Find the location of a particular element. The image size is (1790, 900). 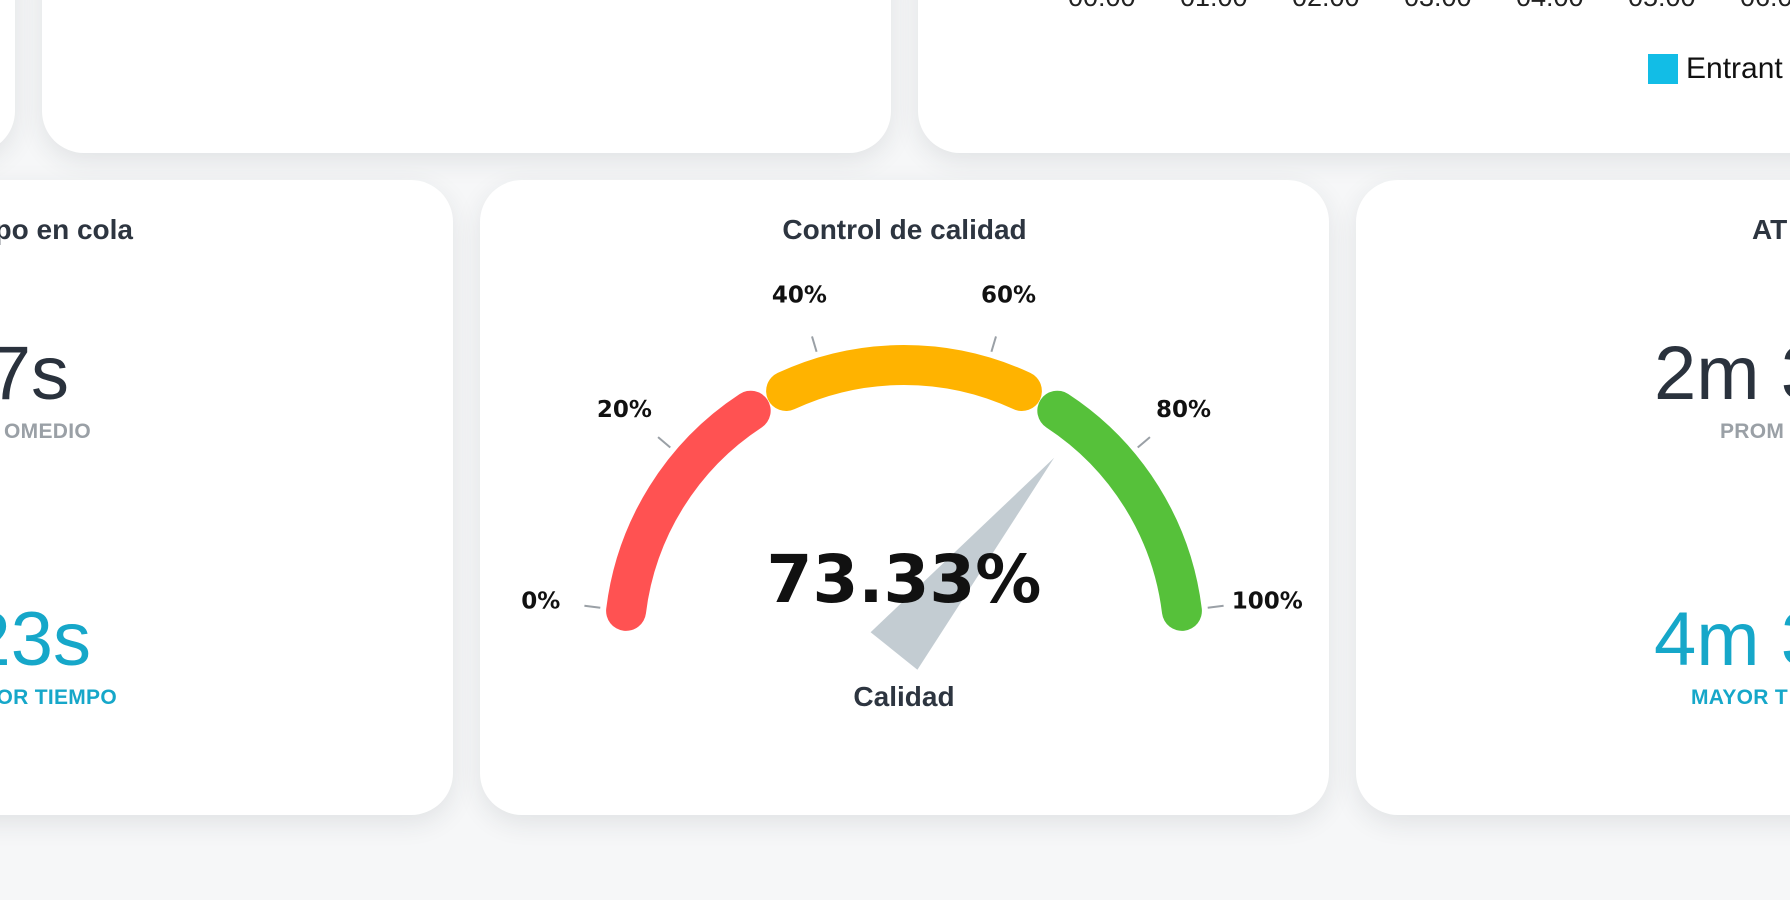

x-tick-label: 02:00 is located at coordinates (1326, 6).